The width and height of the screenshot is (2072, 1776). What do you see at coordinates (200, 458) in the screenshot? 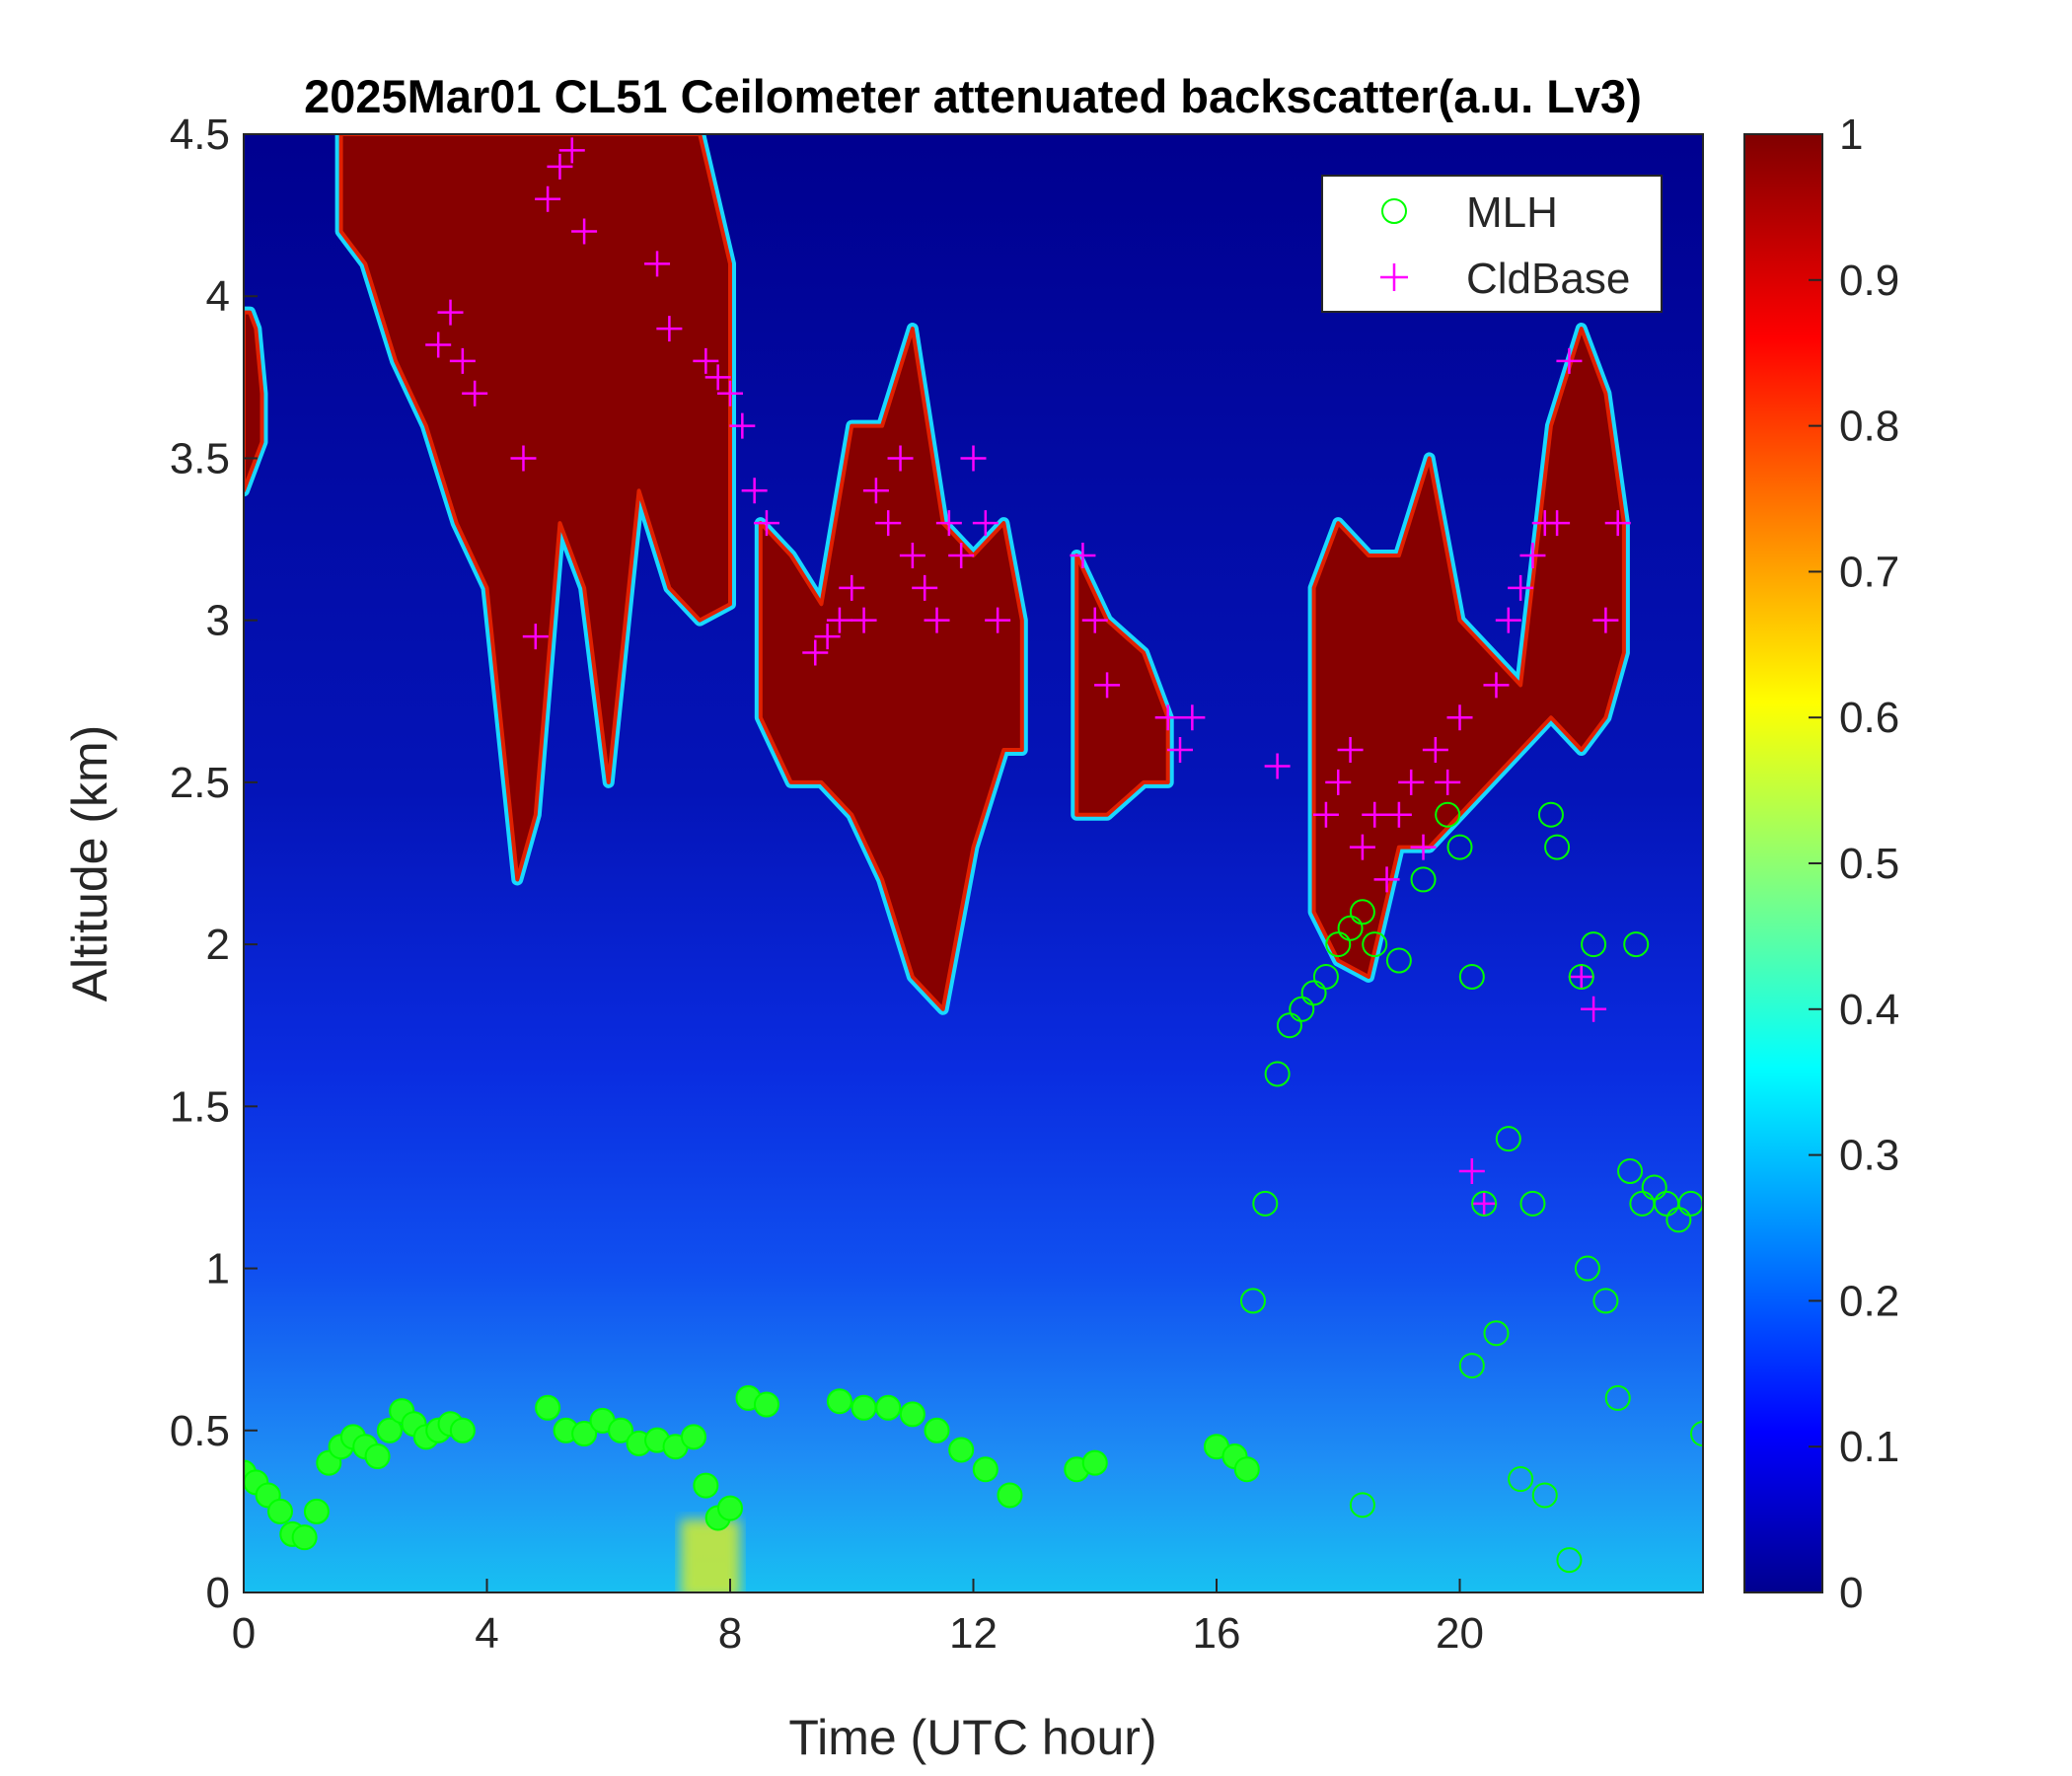
I see `y-tick-label: 3.5` at bounding box center [200, 458].